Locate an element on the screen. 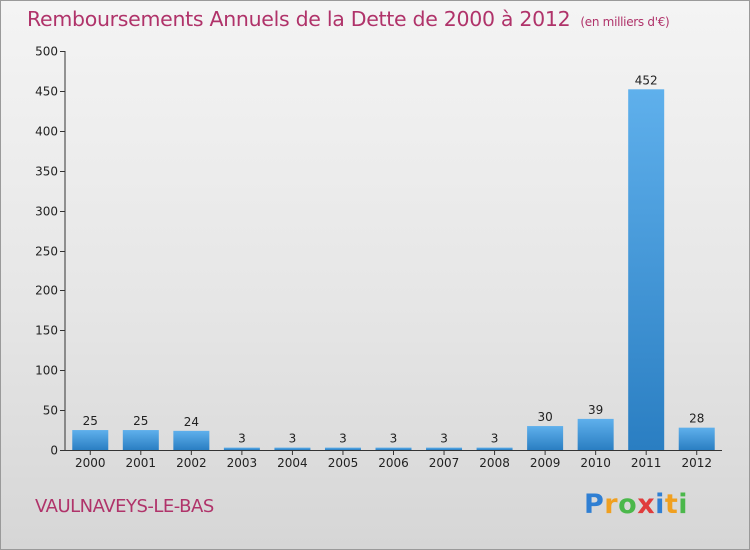 The image size is (750, 550). bar-2001 is located at coordinates (140, 440).